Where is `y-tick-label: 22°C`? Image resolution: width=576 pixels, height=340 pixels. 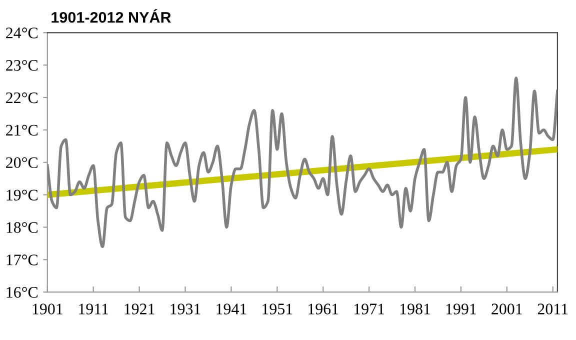
y-tick-label: 22°C is located at coordinates (22, 98).